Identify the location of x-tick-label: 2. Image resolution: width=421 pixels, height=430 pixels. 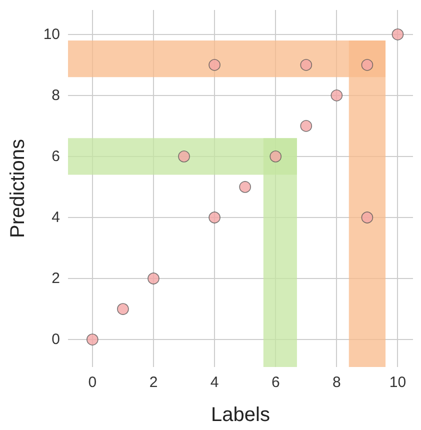
(153, 382).